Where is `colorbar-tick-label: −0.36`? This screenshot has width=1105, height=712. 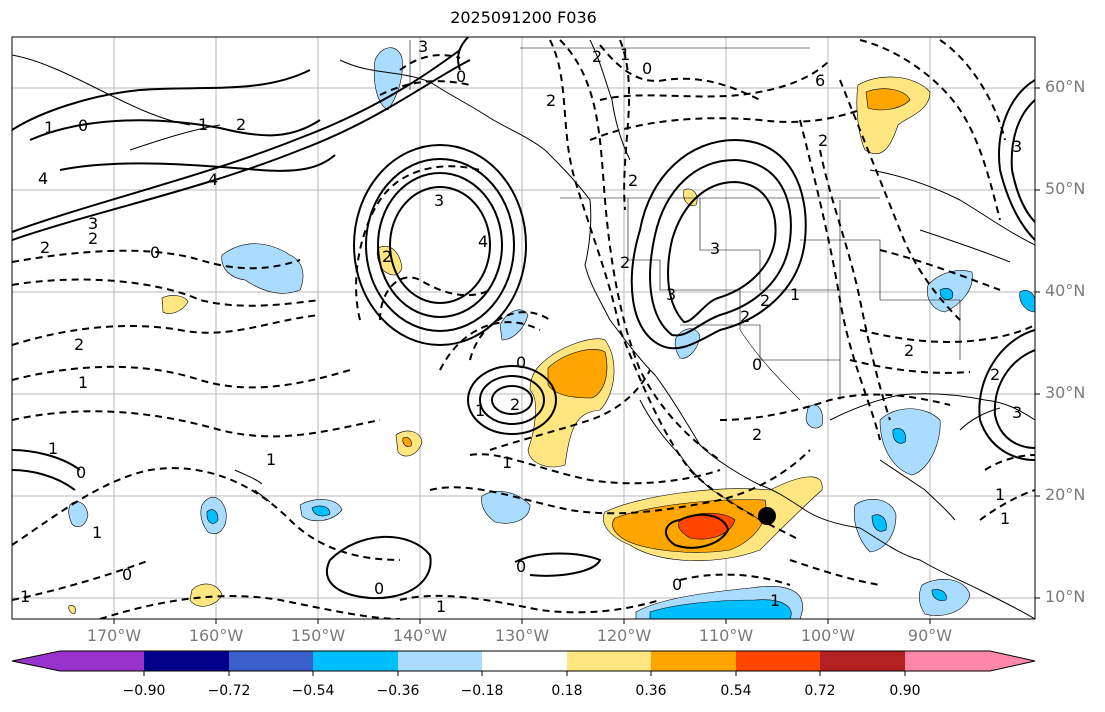 colorbar-tick-label: −0.36 is located at coordinates (398, 691).